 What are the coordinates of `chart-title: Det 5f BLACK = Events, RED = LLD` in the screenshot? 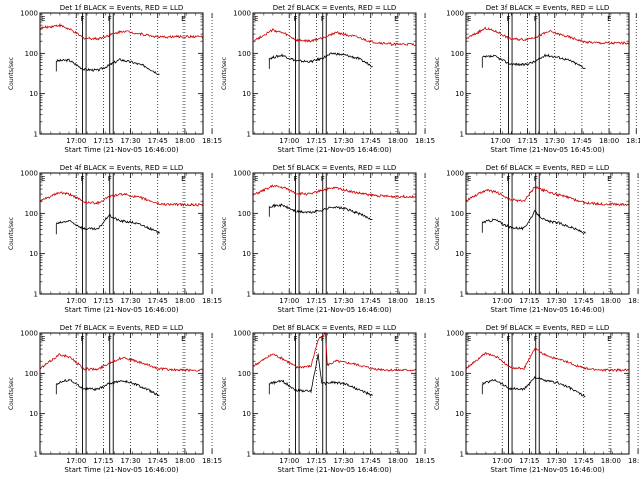 It's located at (334, 168).